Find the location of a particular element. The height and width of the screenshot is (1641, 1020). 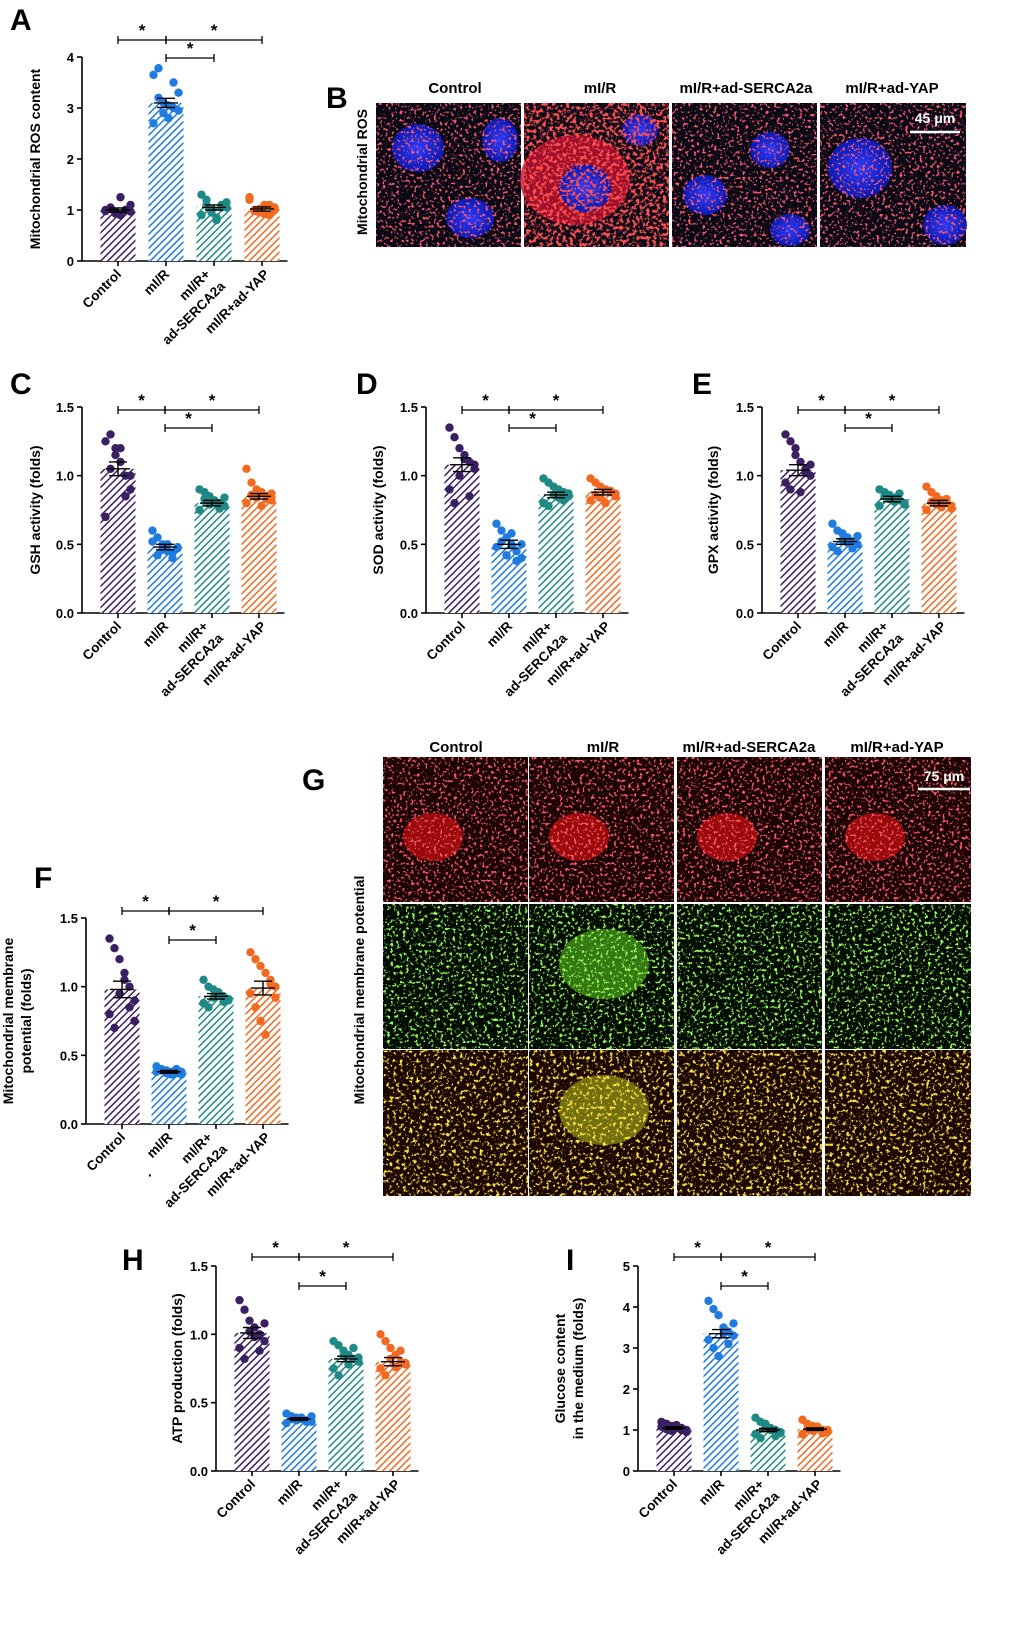

y-tick-label: 5 is located at coordinates (626, 1266).